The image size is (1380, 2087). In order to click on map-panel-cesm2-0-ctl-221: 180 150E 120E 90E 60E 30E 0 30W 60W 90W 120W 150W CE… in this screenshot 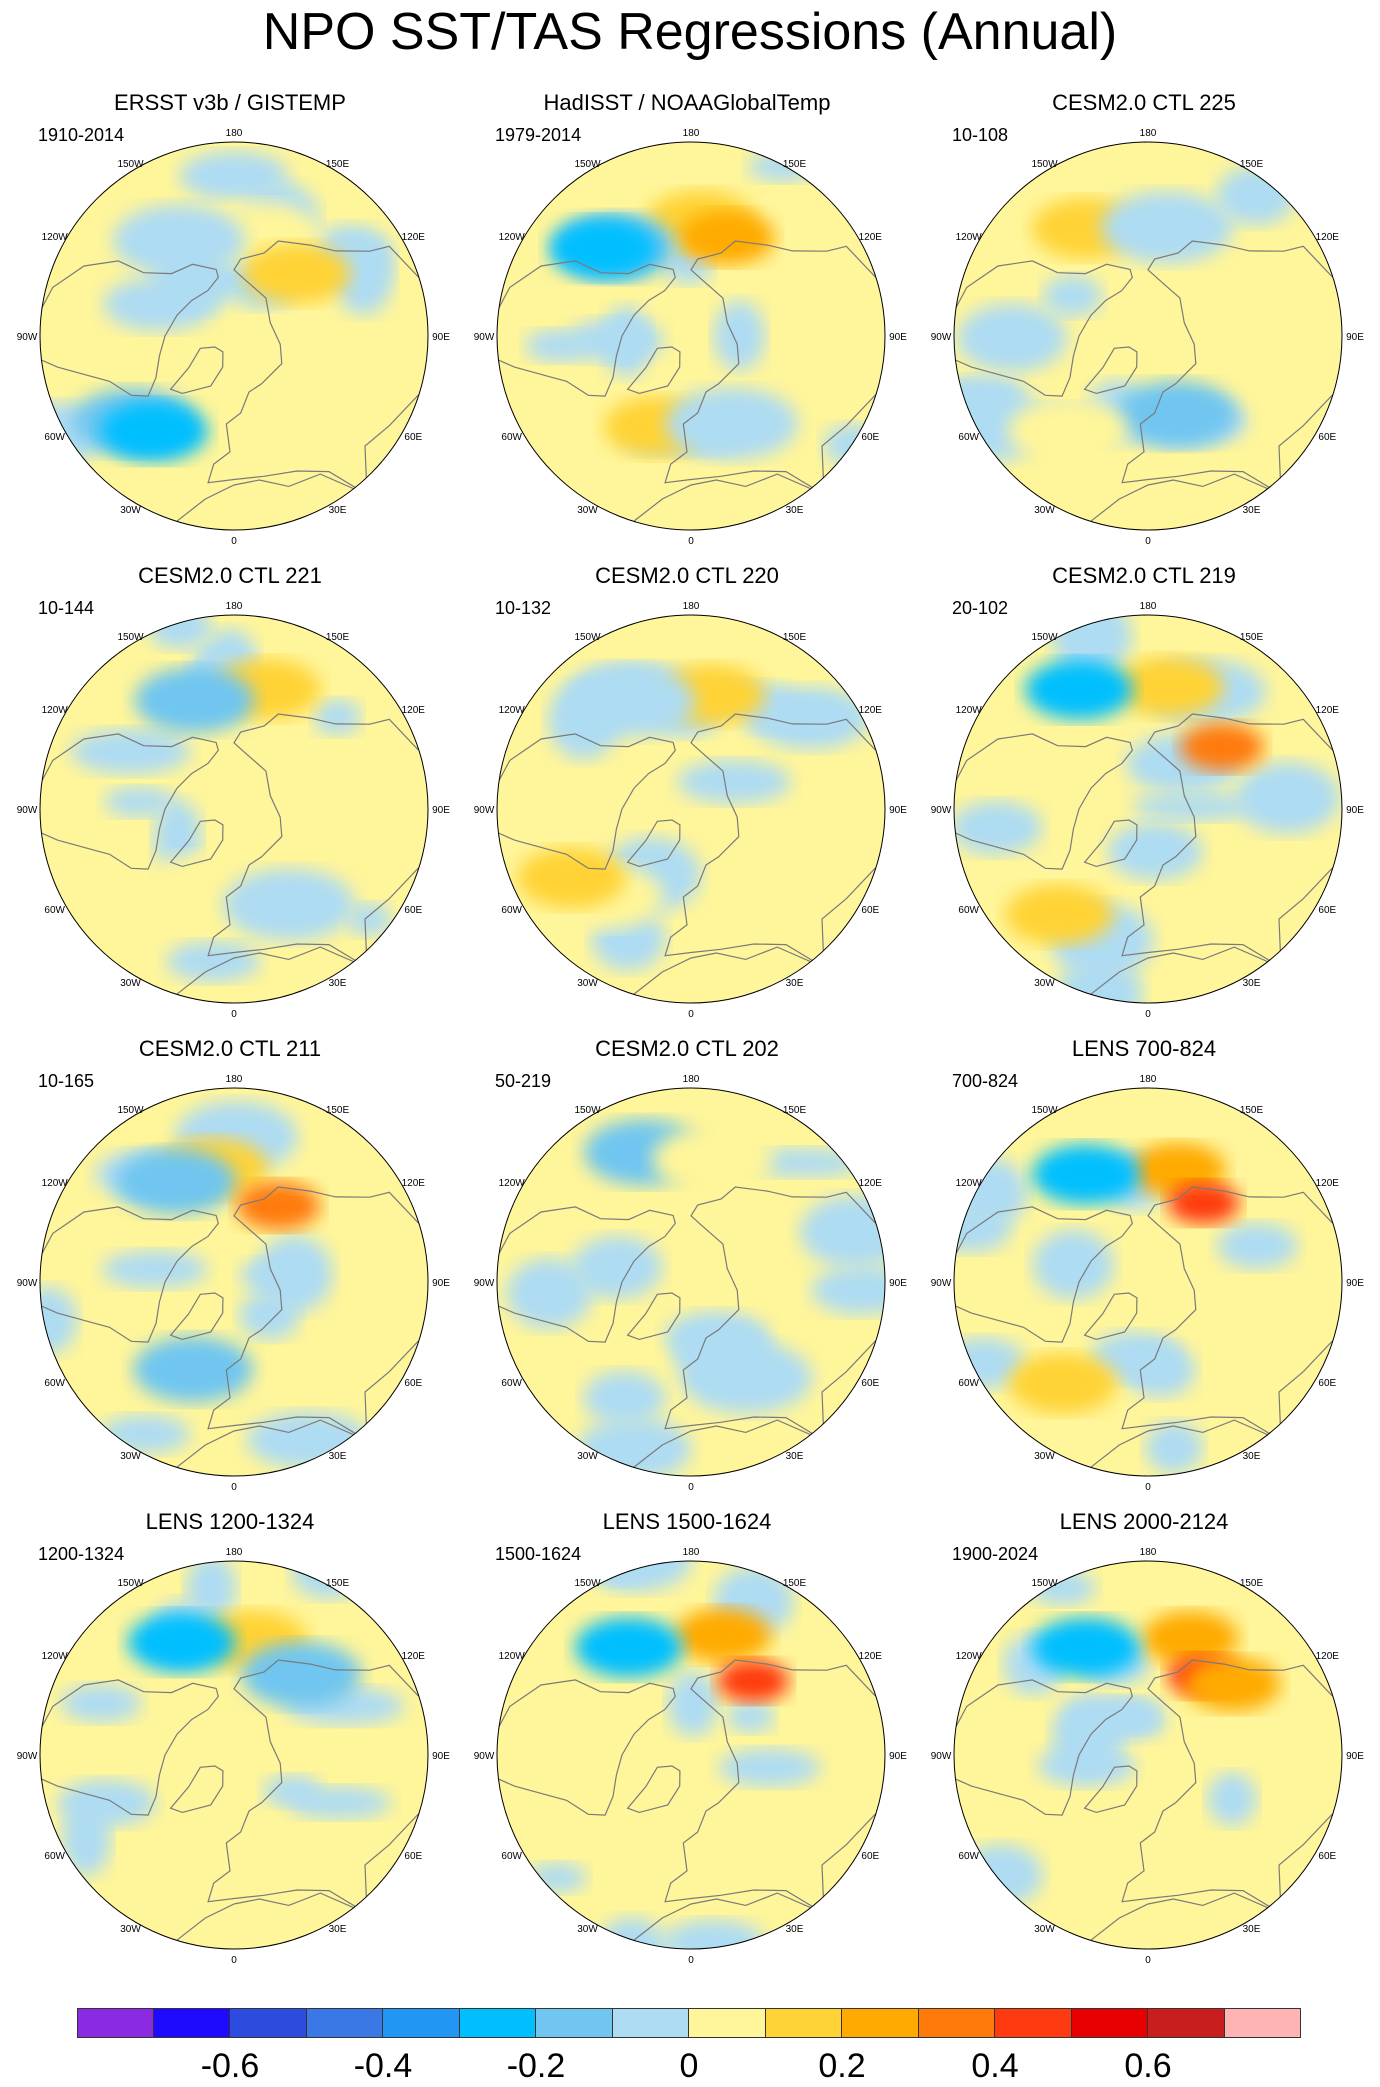, I will do `click(230, 798)`.